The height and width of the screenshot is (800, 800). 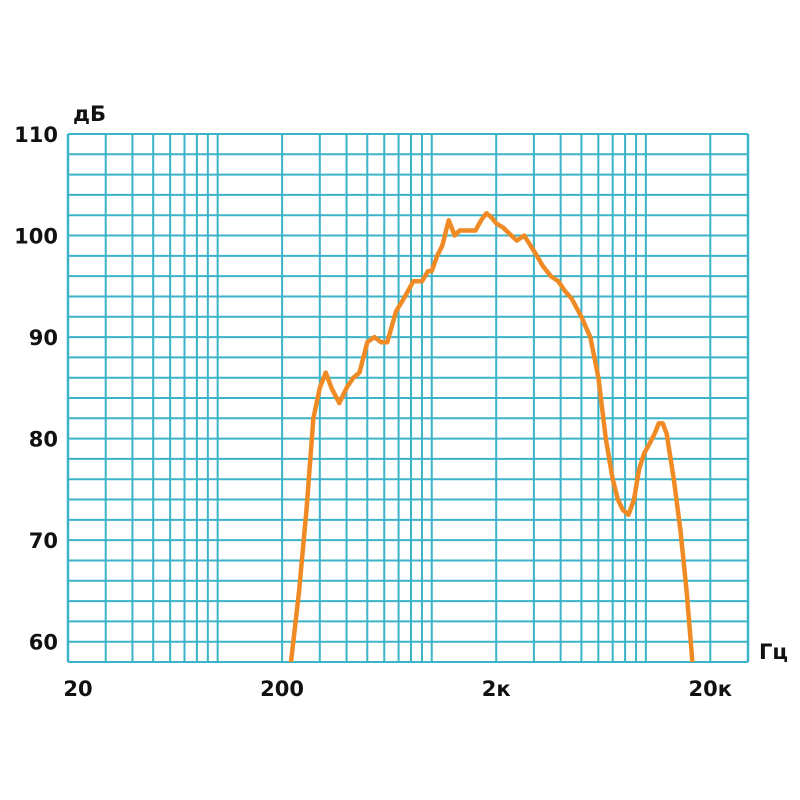 What do you see at coordinates (36, 237) in the screenshot?
I see `y-tick-label: 100` at bounding box center [36, 237].